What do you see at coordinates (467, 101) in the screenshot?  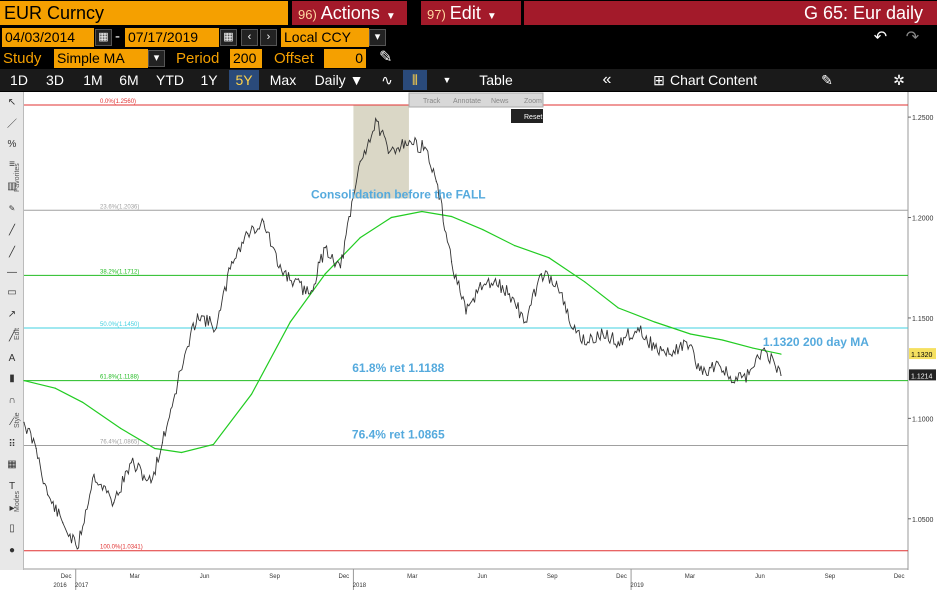 I see `annotate-button: Annotate` at bounding box center [467, 101].